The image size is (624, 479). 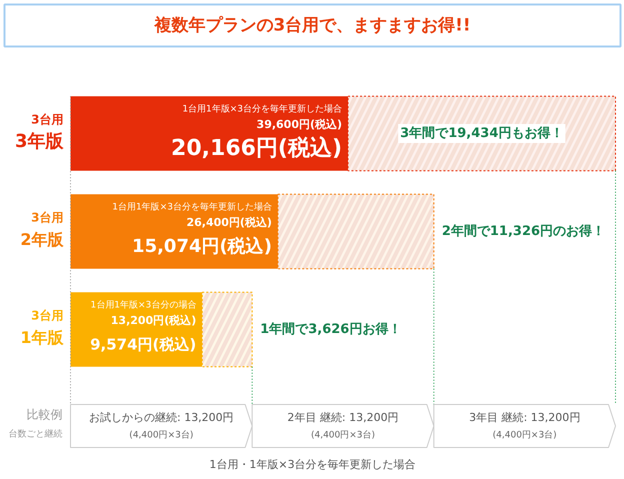 What do you see at coordinates (143, 345) in the screenshot?
I see `data-label: 9,574円(税込)` at bounding box center [143, 345].